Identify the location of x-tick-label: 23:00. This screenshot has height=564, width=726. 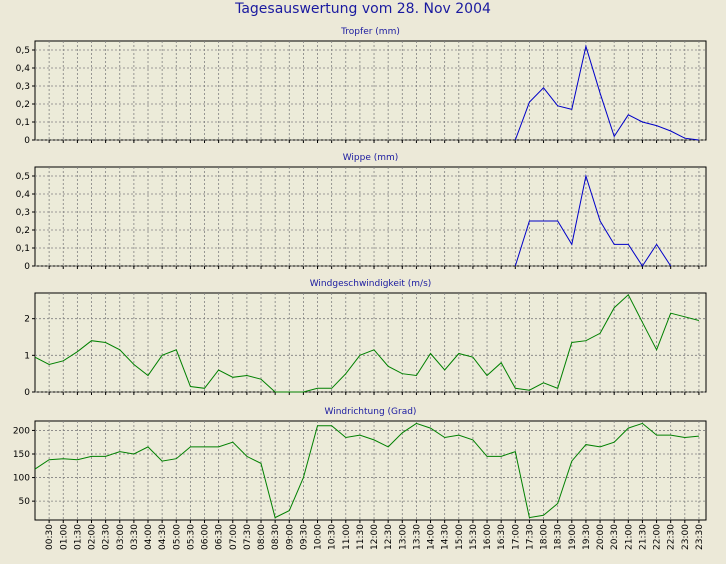
(686, 537).